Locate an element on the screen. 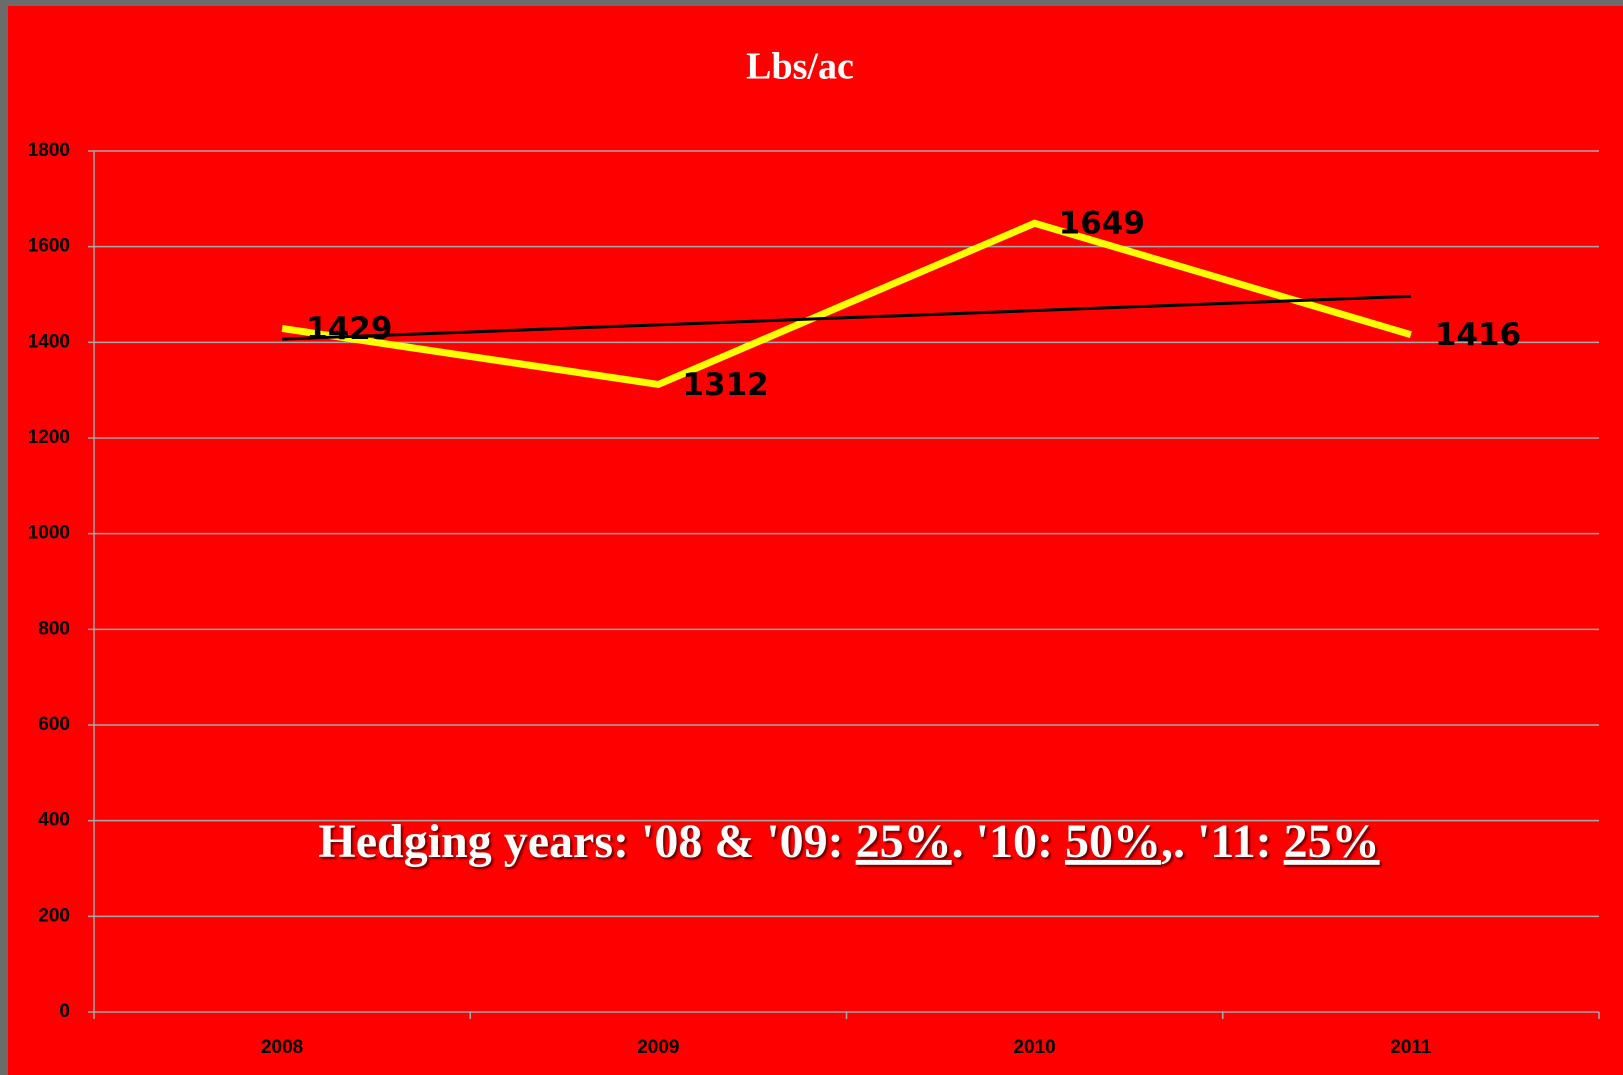 This screenshot has width=1623, height=1075. y-tick-label: 200 is located at coordinates (54, 915).